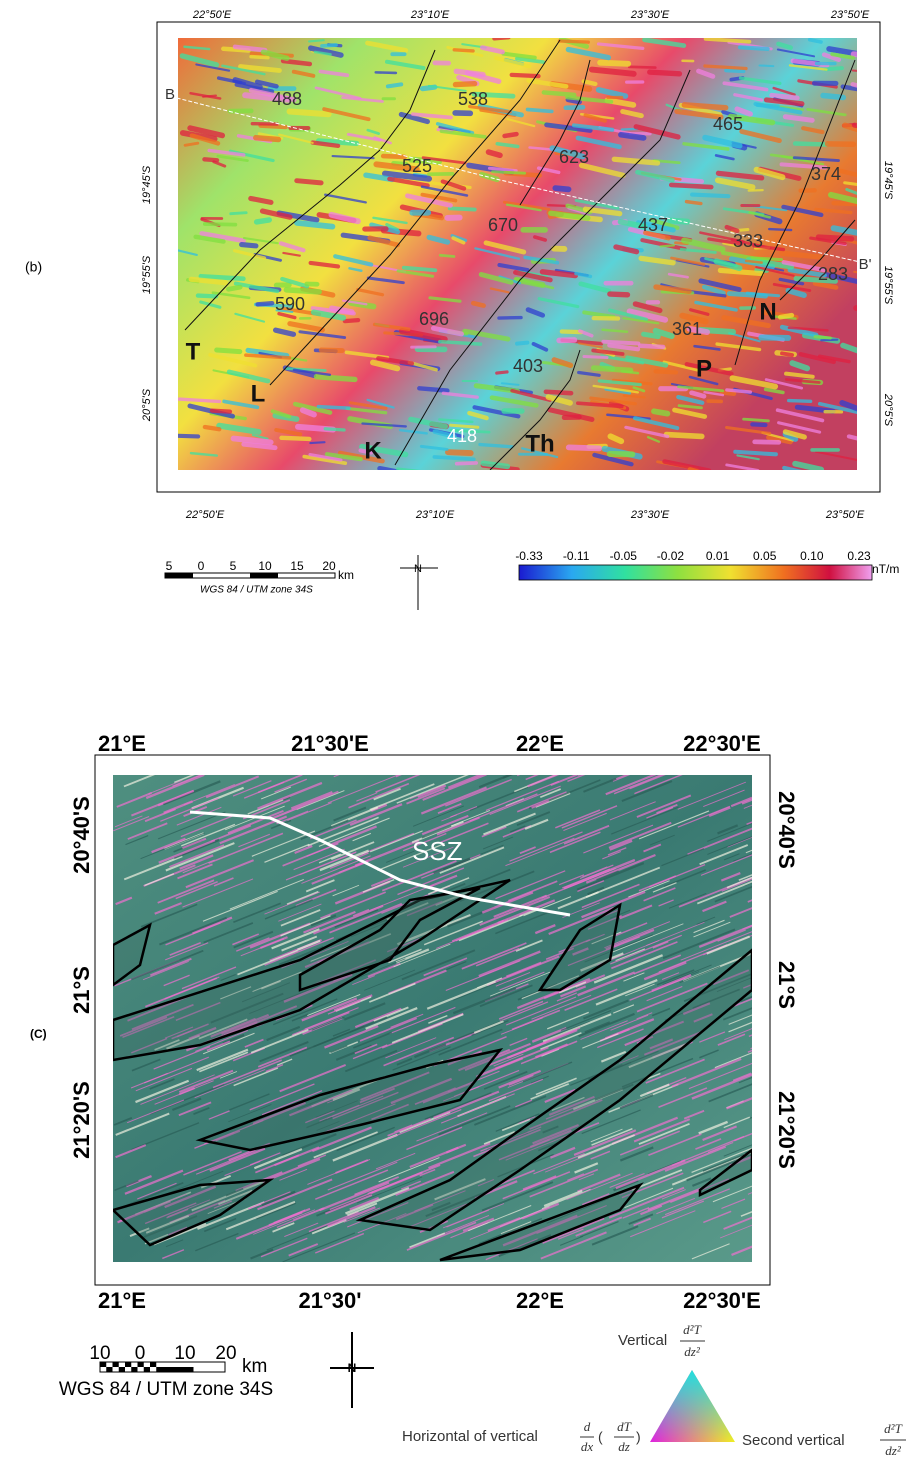  I want to click on annotation: B, so click(170, 94).